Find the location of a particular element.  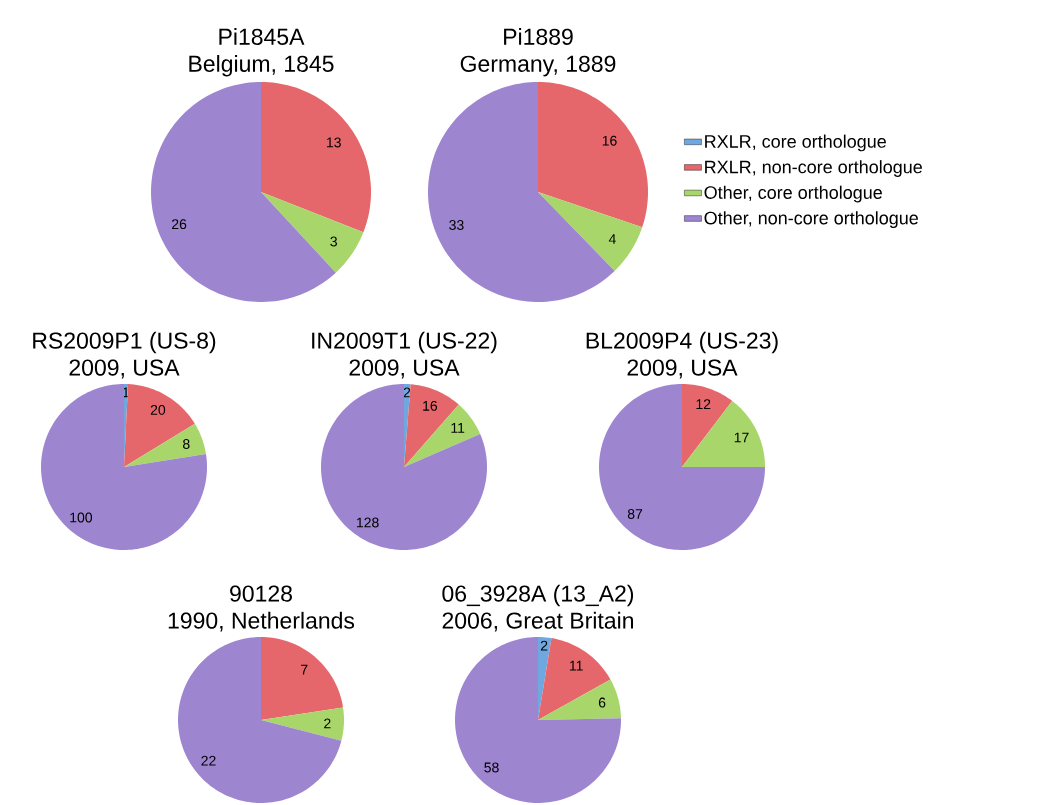

data-label: 3 is located at coordinates (333, 241).